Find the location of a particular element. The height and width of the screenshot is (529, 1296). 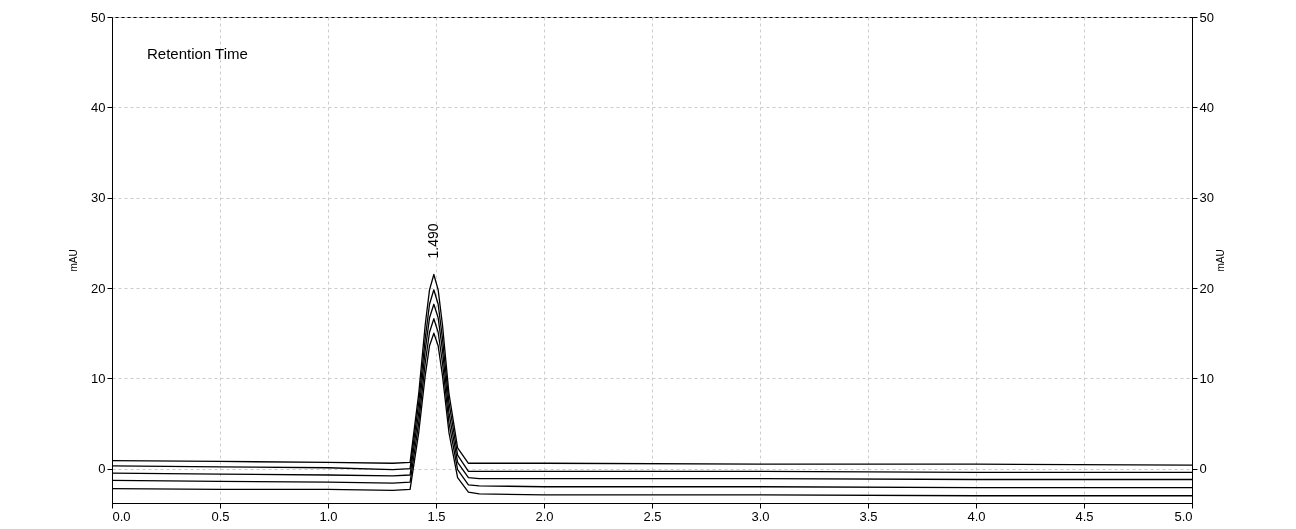

annotation: 1.490 is located at coordinates (432, 241).